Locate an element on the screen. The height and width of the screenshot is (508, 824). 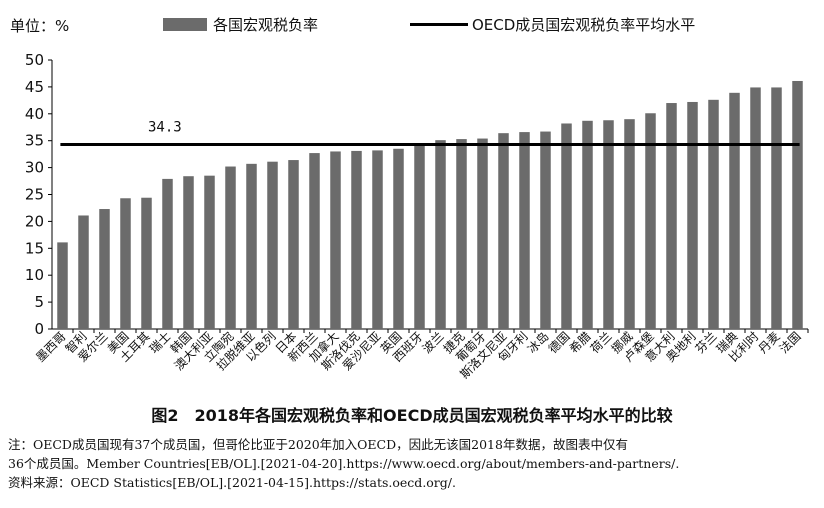
legend-bar-swatch is located at coordinates (185, 24).